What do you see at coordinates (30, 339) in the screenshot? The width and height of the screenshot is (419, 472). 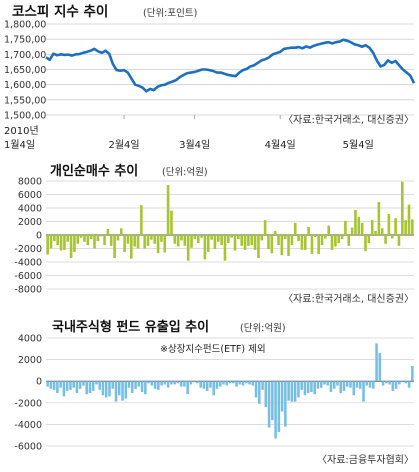 I see `p3-y-tick-label: 4000` at bounding box center [30, 339].